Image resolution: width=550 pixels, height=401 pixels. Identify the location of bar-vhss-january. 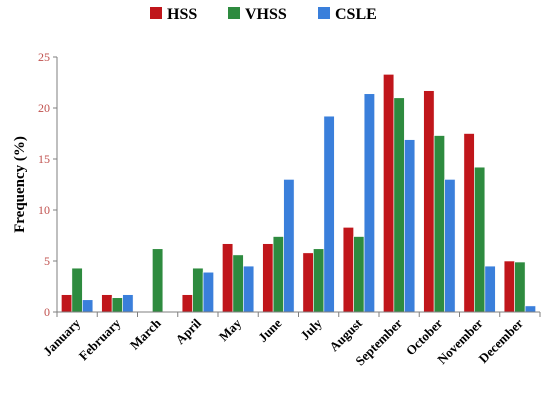
(77, 290).